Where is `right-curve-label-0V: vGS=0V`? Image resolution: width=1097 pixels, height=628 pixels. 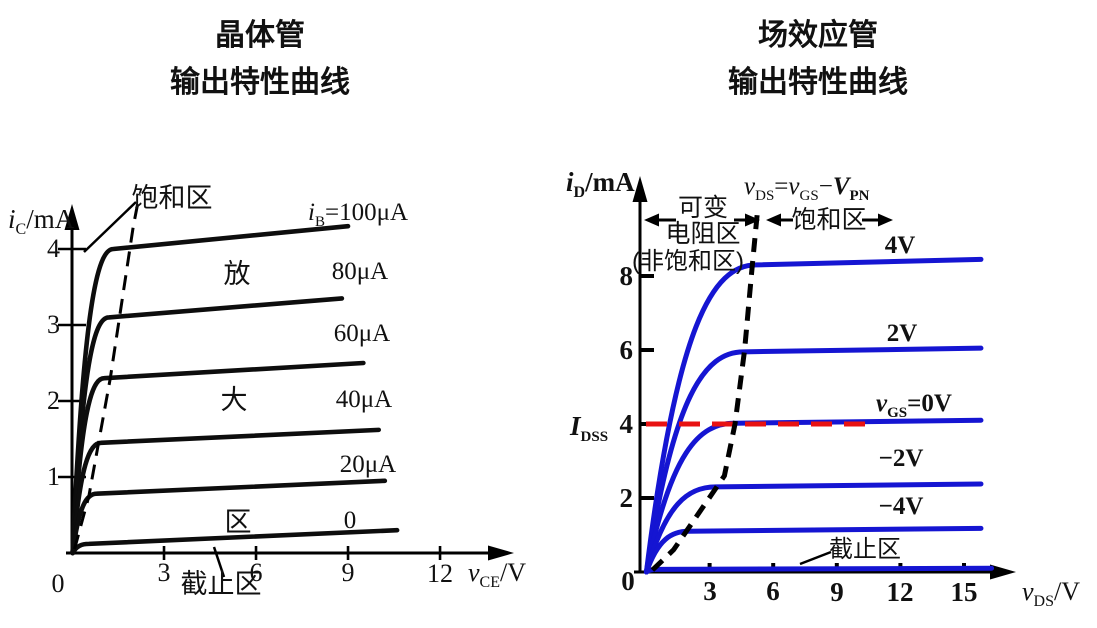 right-curve-label-0V: vGS=0V is located at coordinates (914, 405).